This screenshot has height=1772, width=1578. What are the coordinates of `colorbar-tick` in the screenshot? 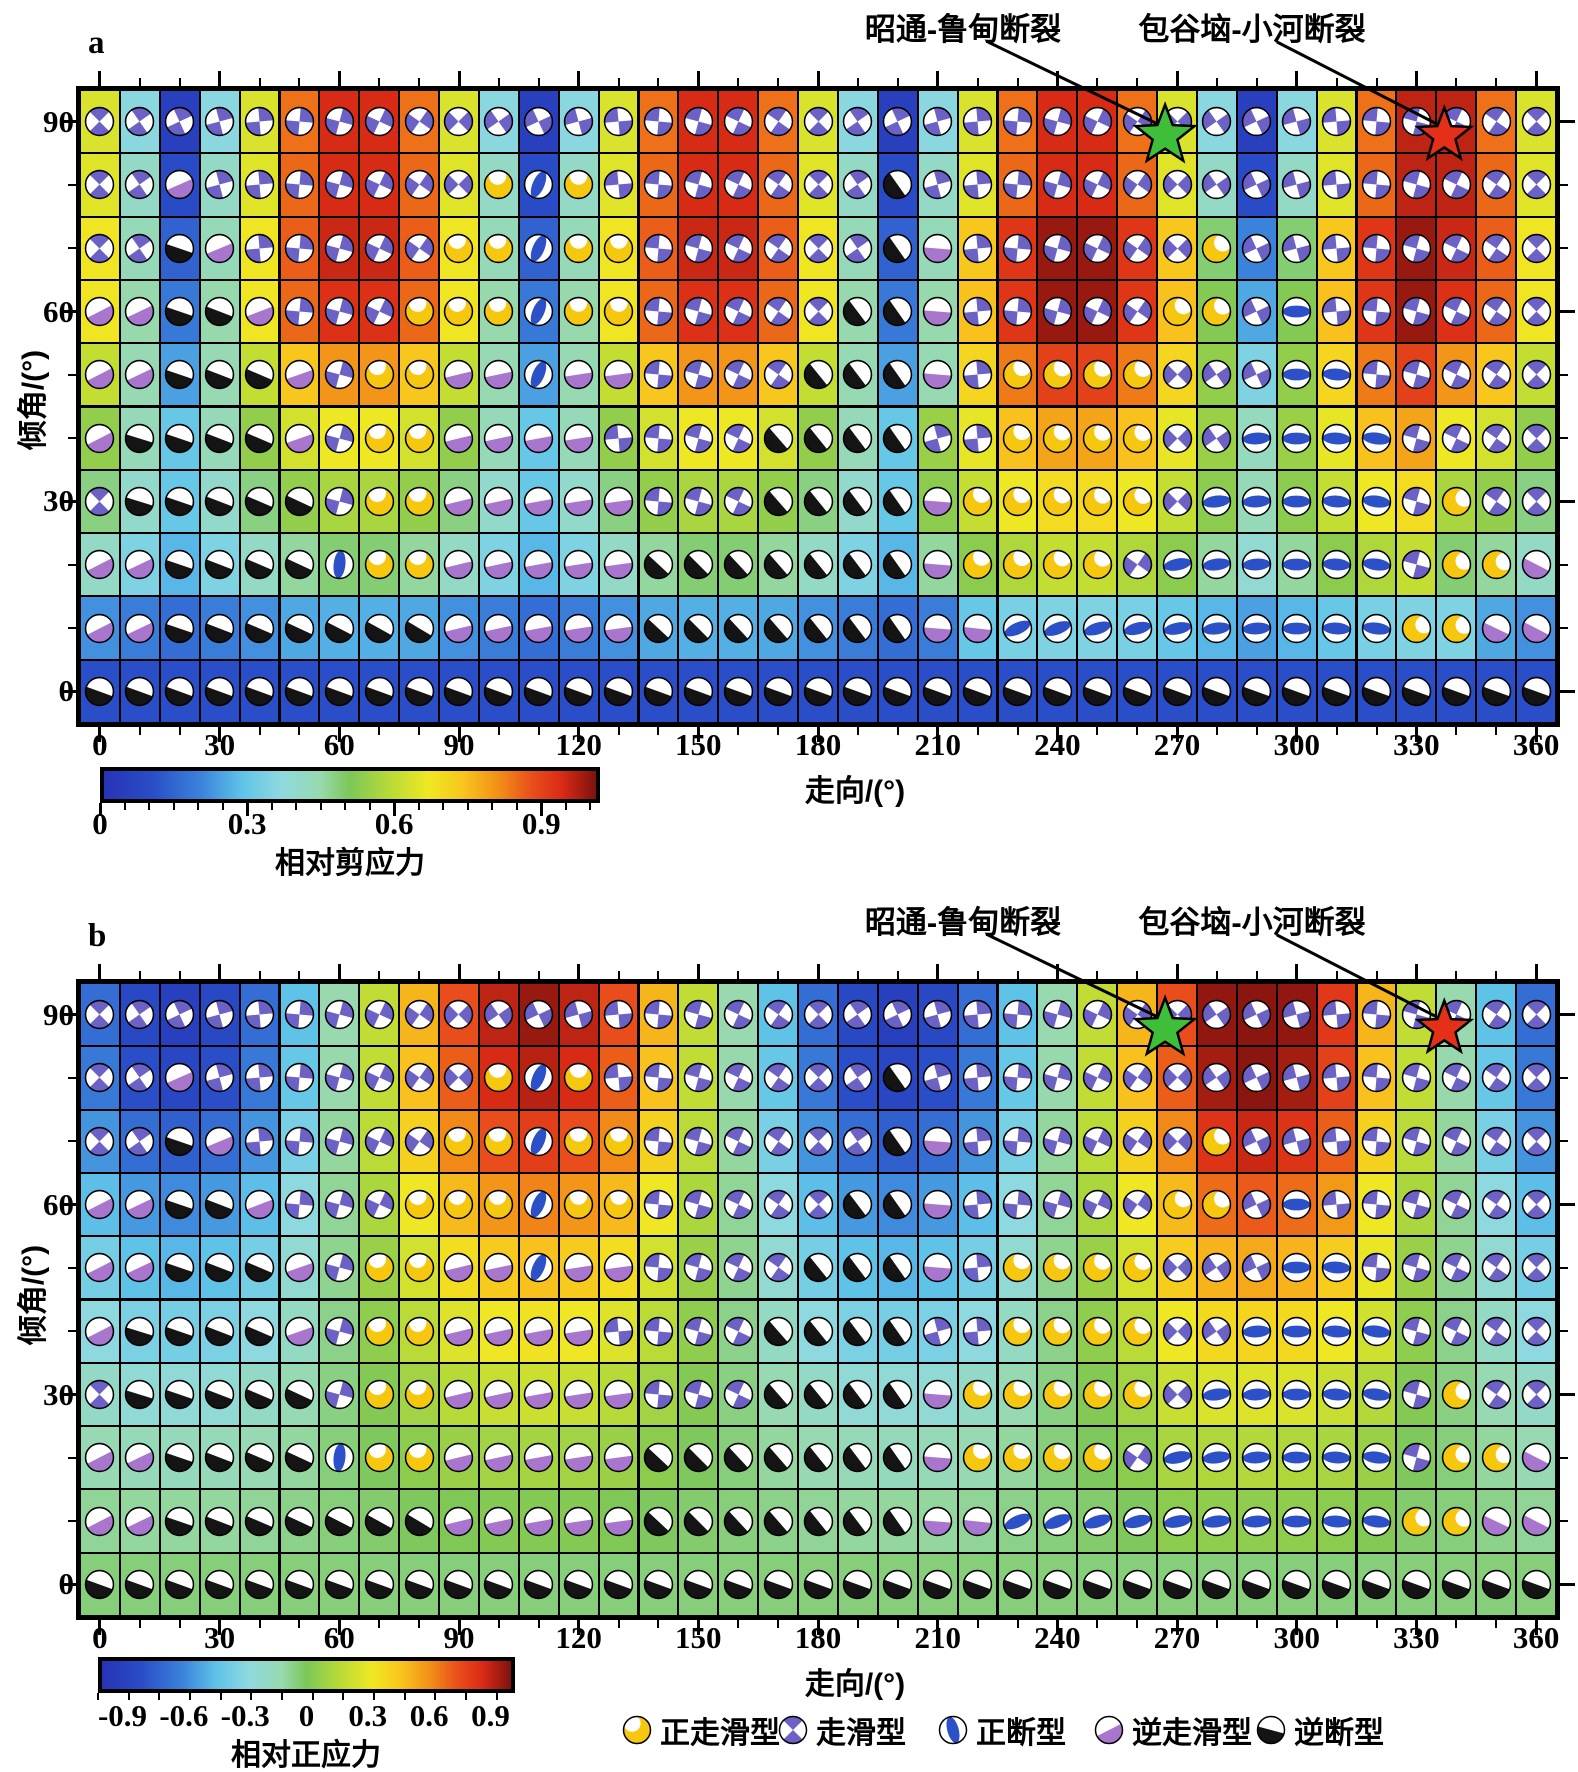 It's located at (128, 1696).